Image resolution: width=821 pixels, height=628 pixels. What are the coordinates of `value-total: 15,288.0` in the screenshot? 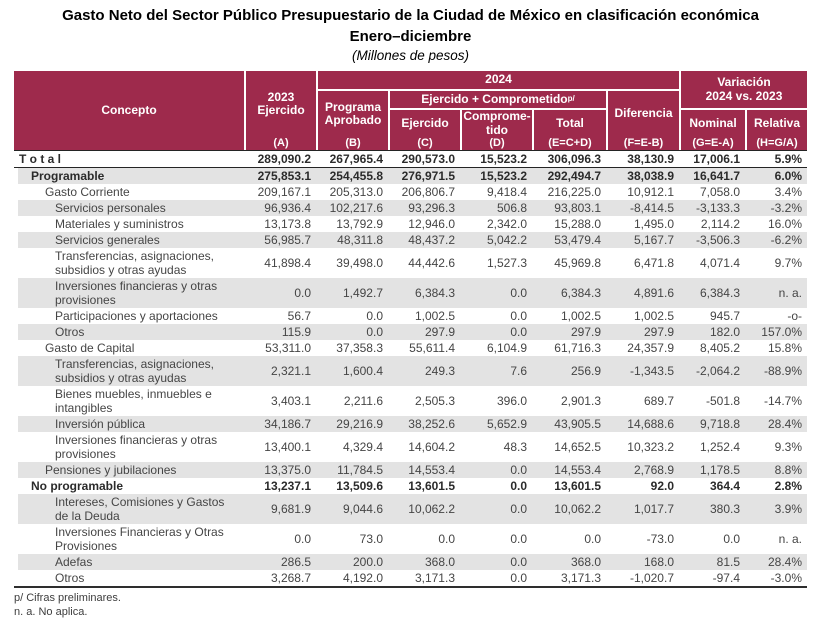 It's located at (577, 224).